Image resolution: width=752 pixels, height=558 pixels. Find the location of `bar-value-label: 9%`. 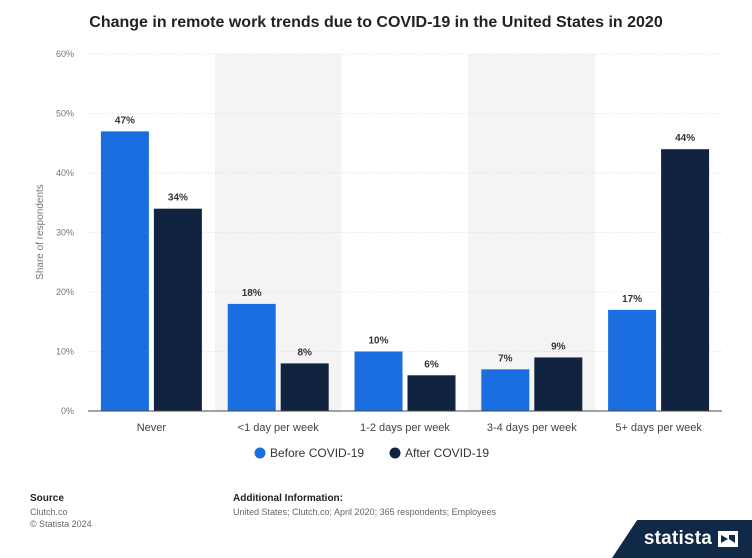

bar-value-label: 9% is located at coordinates (558, 346).